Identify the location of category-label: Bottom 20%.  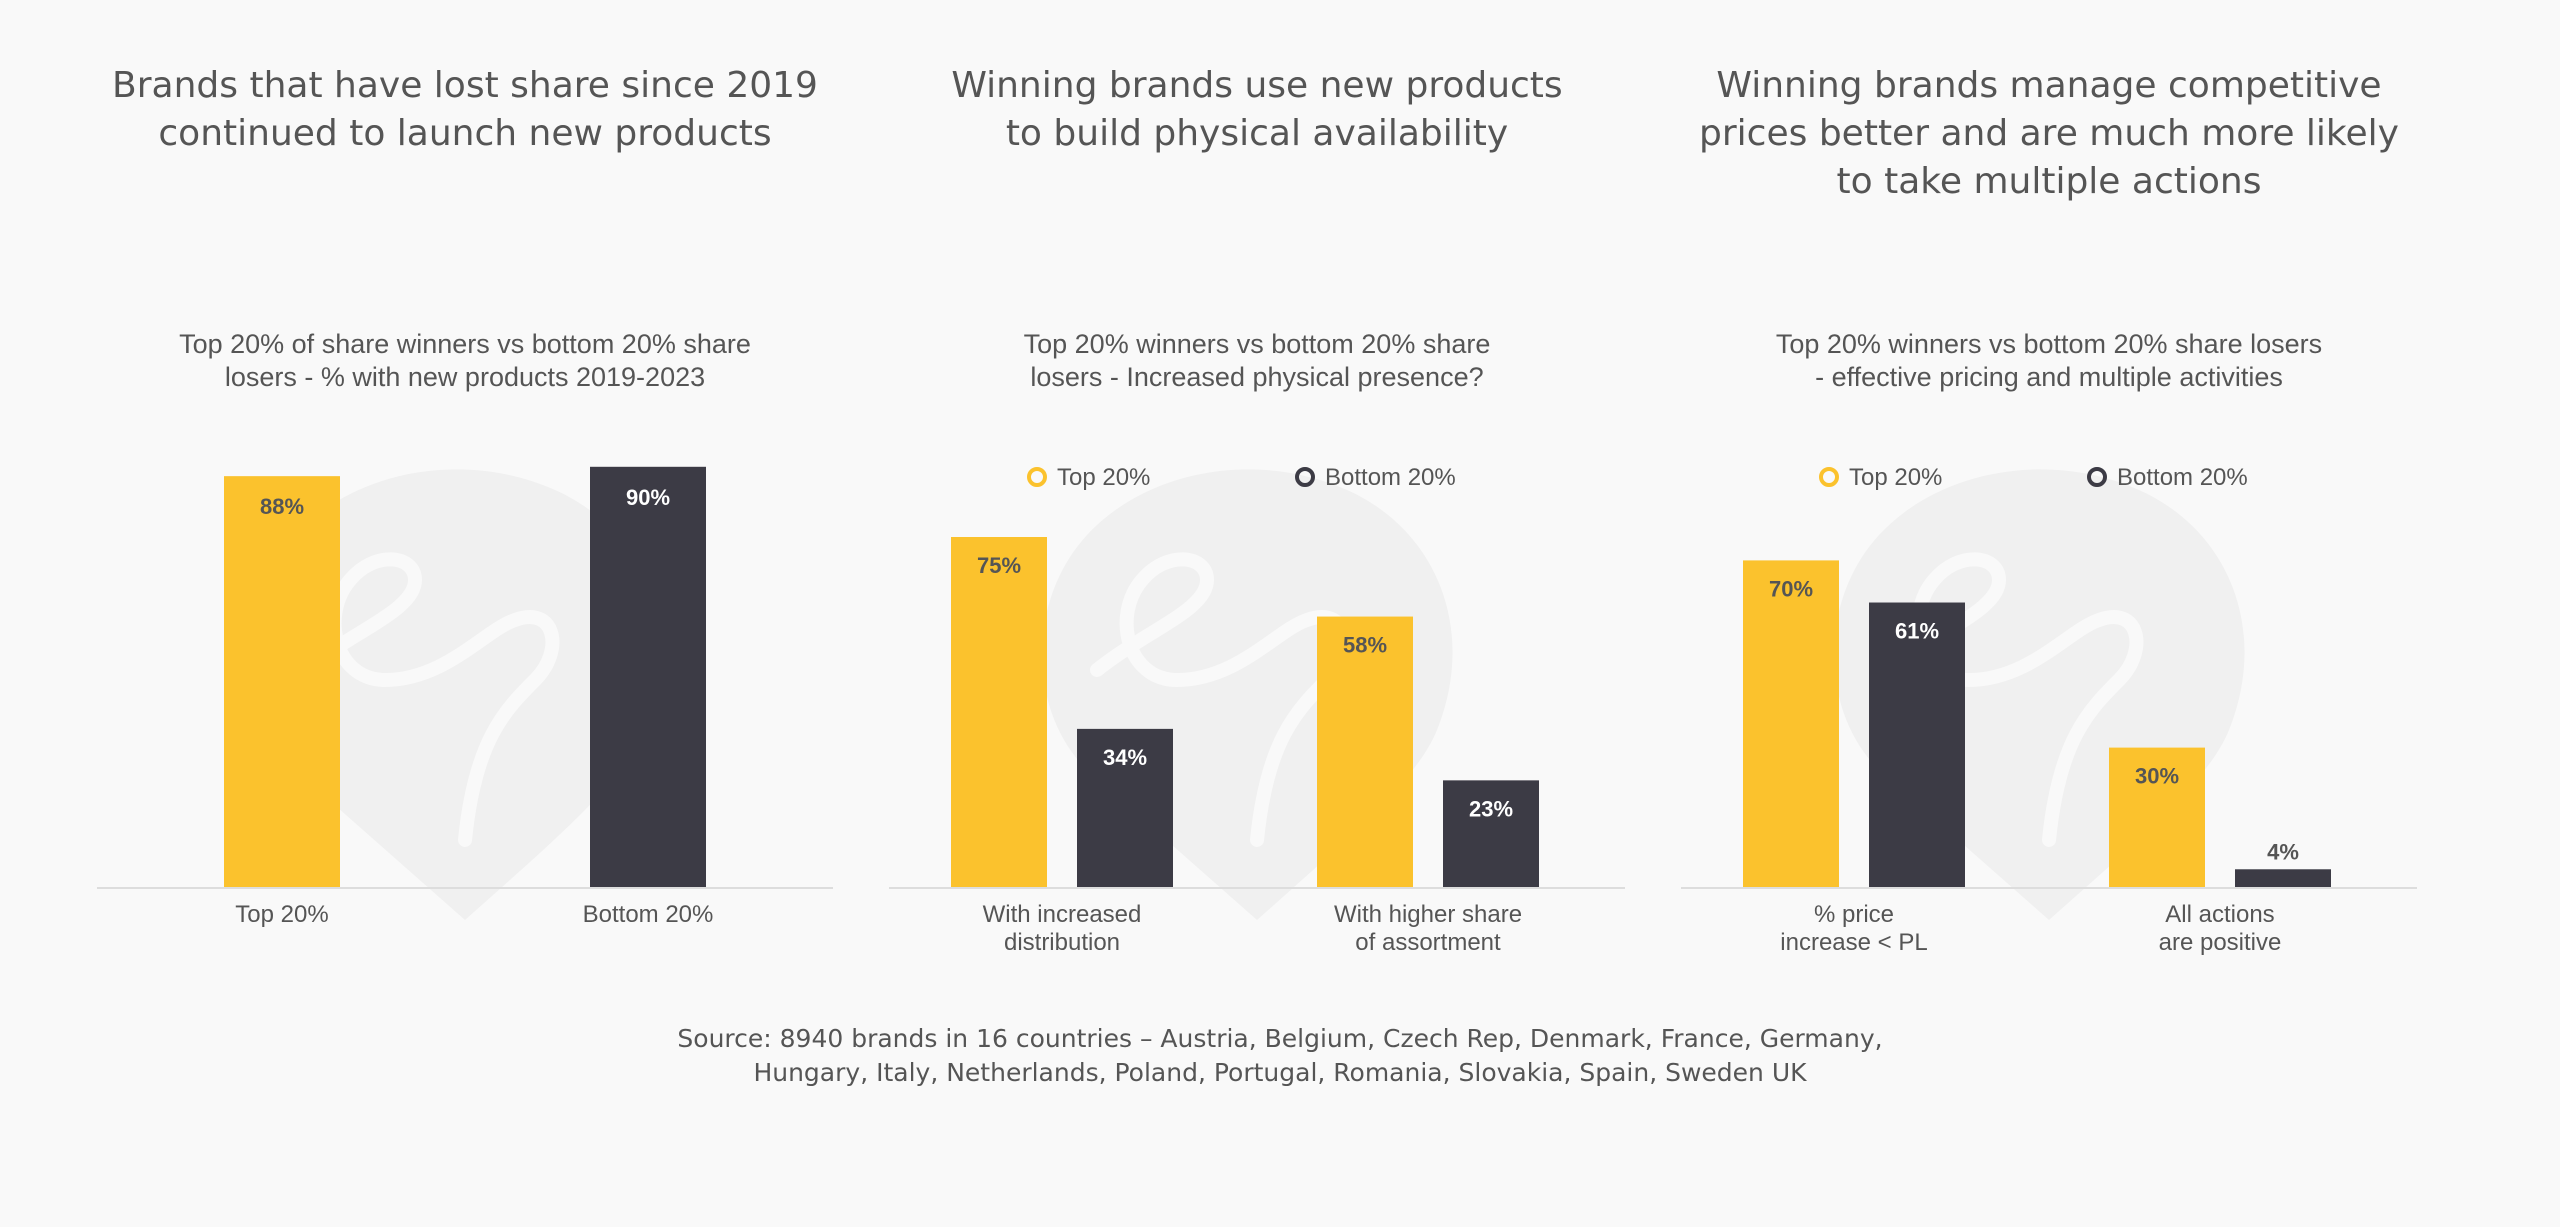
(648, 914).